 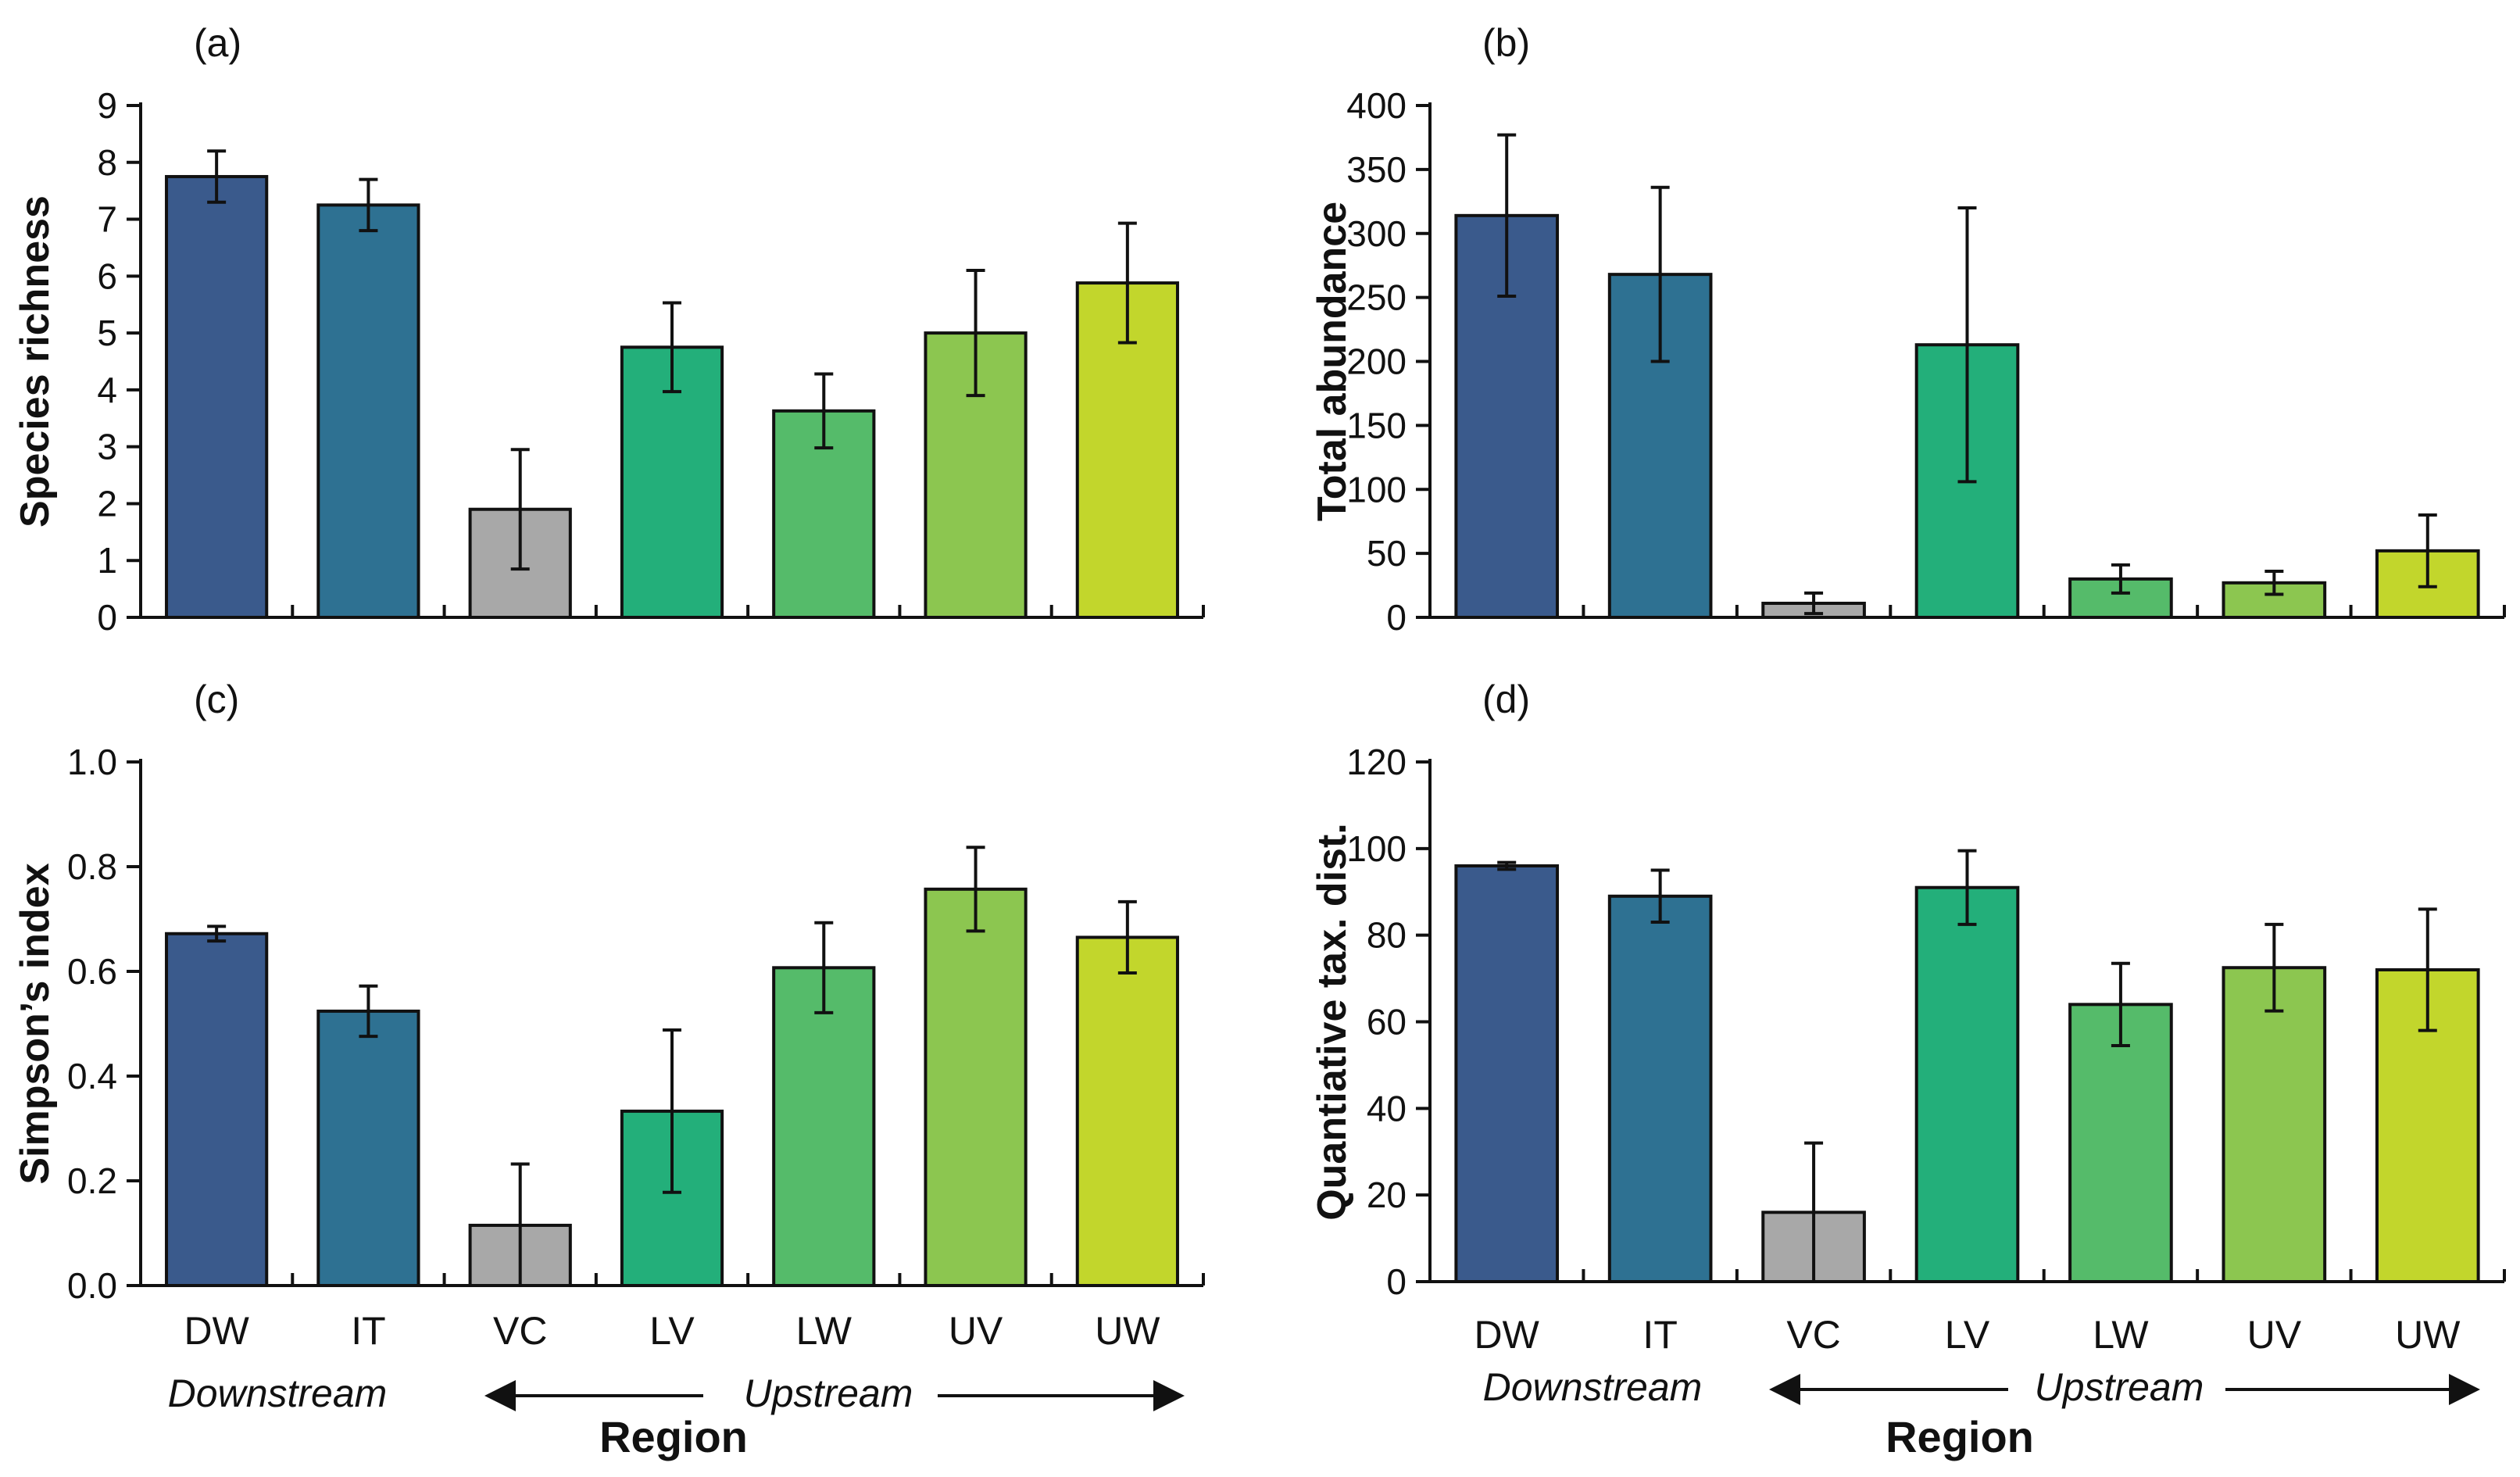 I want to click on y-tick-label: 1, so click(x=107, y=560).